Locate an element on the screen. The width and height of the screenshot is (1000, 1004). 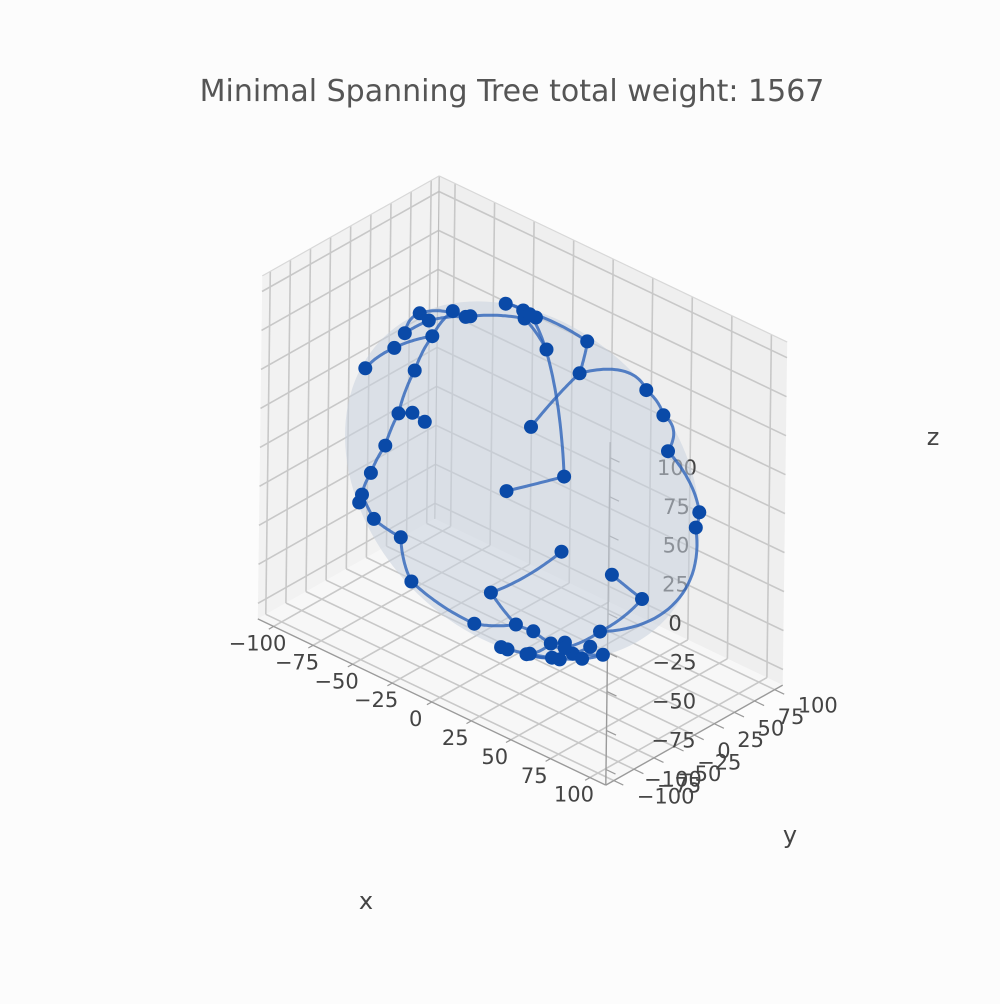
z-tick-label: −25 is located at coordinates (674, 663).